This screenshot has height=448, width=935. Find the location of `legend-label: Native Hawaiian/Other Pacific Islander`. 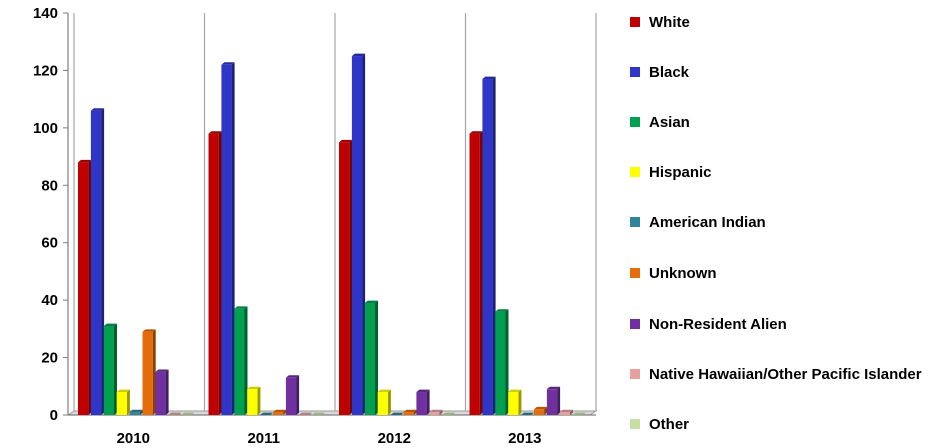

legend-label: Native Hawaiian/Other Pacific Islander is located at coordinates (785, 374).